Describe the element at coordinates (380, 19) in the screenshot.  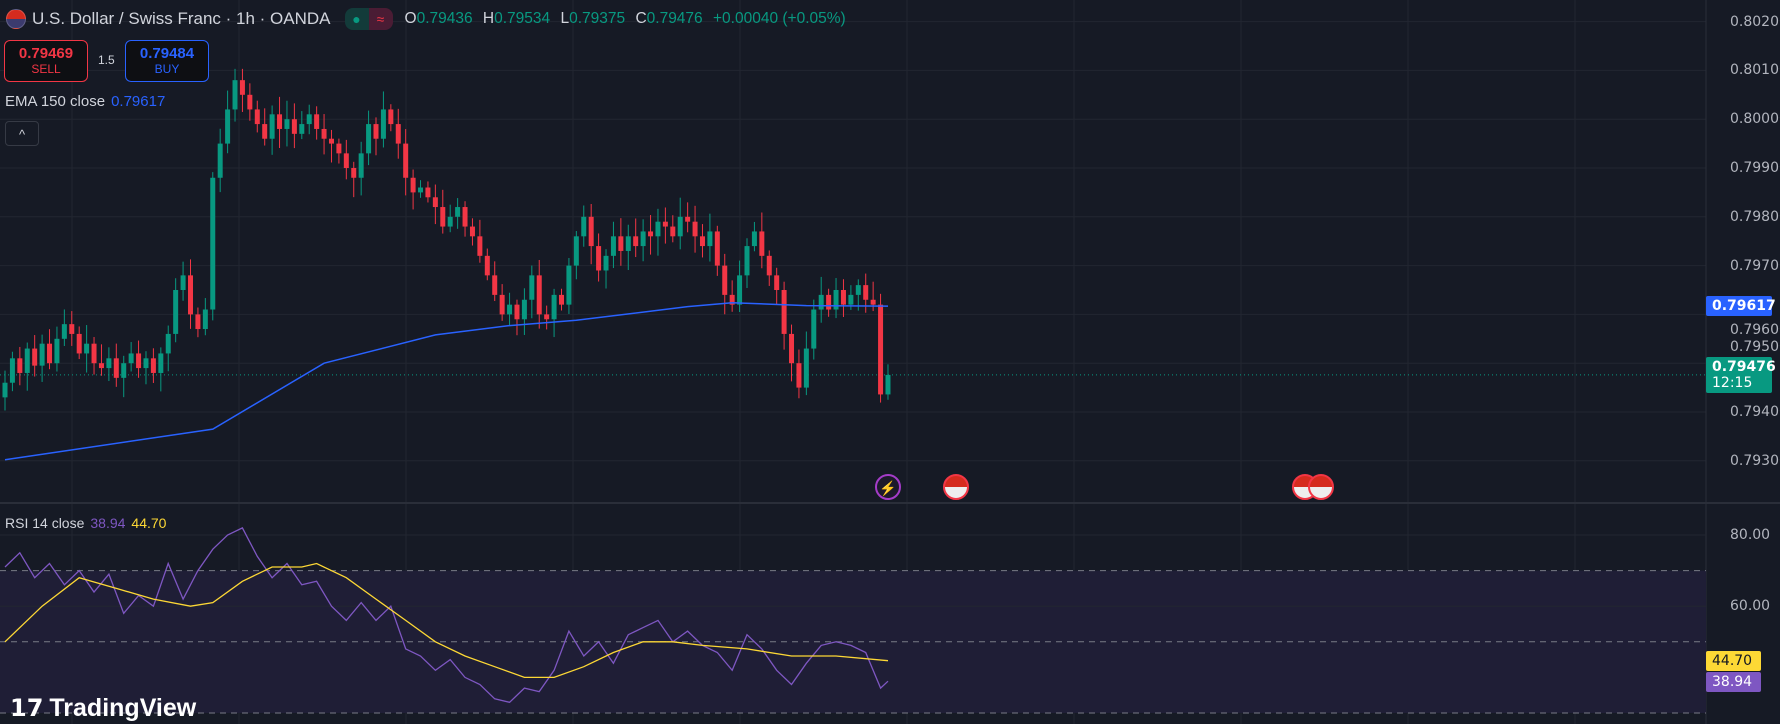
I see `wave-icon: ≈` at that location.